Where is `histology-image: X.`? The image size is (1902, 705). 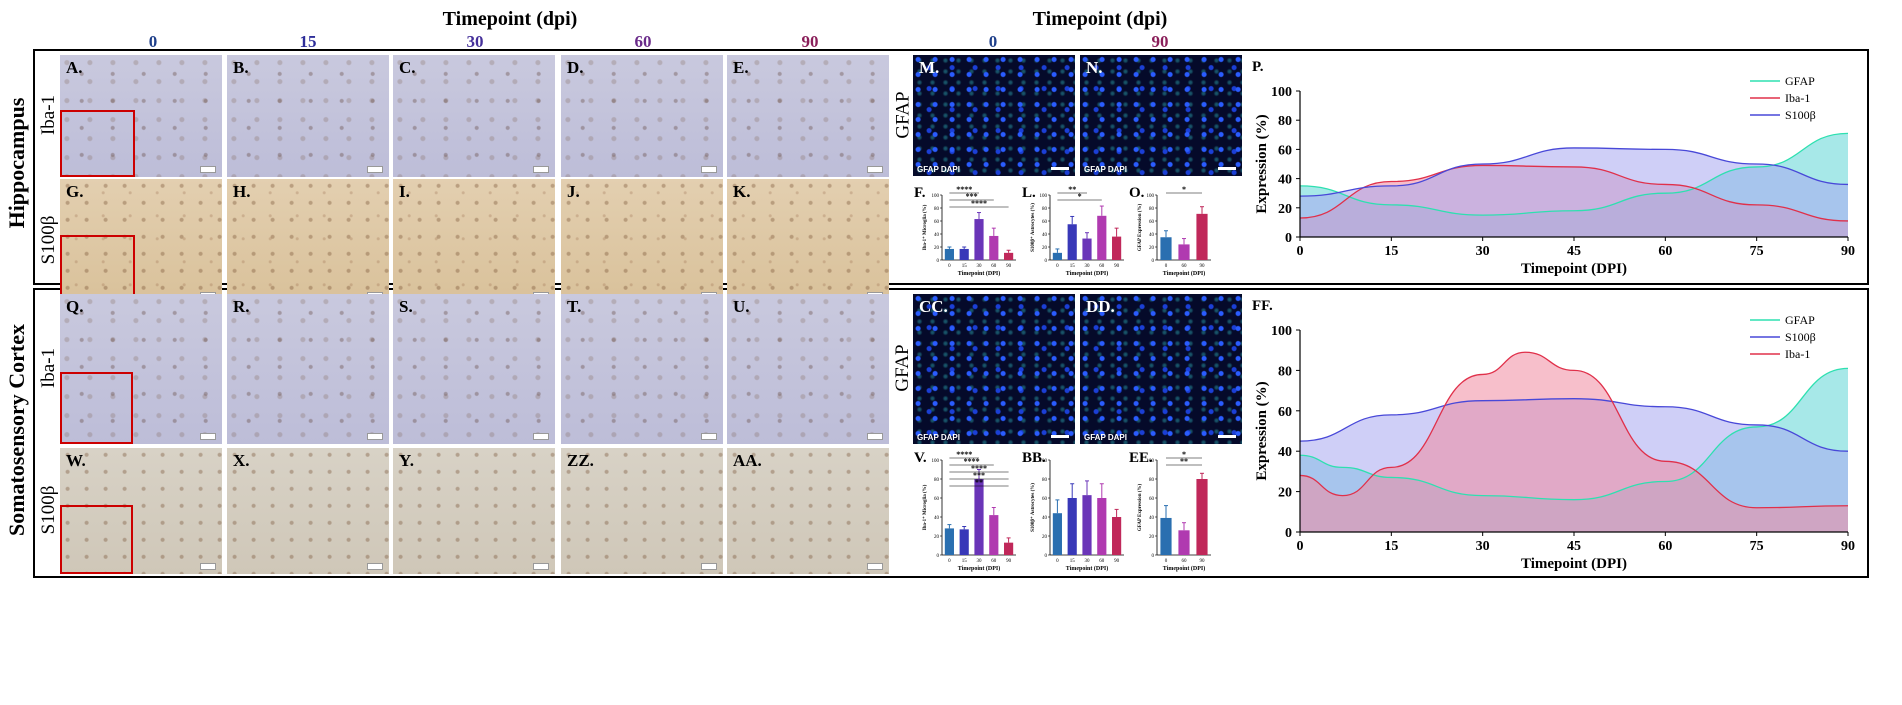
histology-image: X. is located at coordinates (308, 511).